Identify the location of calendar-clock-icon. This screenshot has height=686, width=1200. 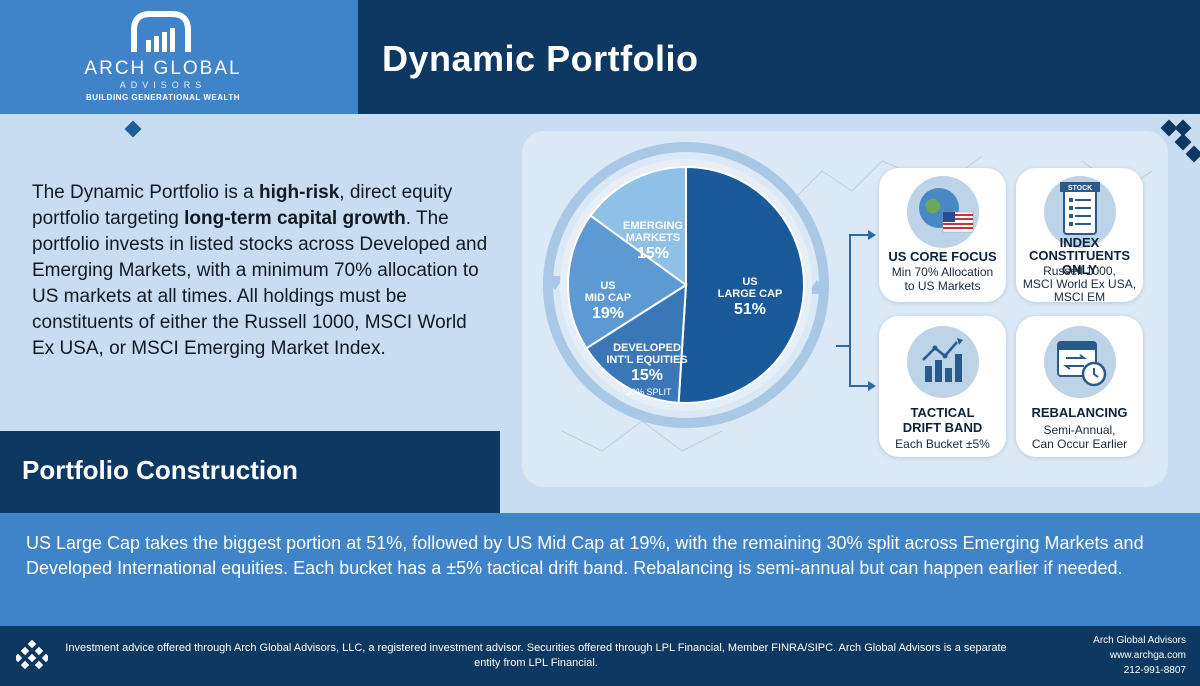
(1079, 362).